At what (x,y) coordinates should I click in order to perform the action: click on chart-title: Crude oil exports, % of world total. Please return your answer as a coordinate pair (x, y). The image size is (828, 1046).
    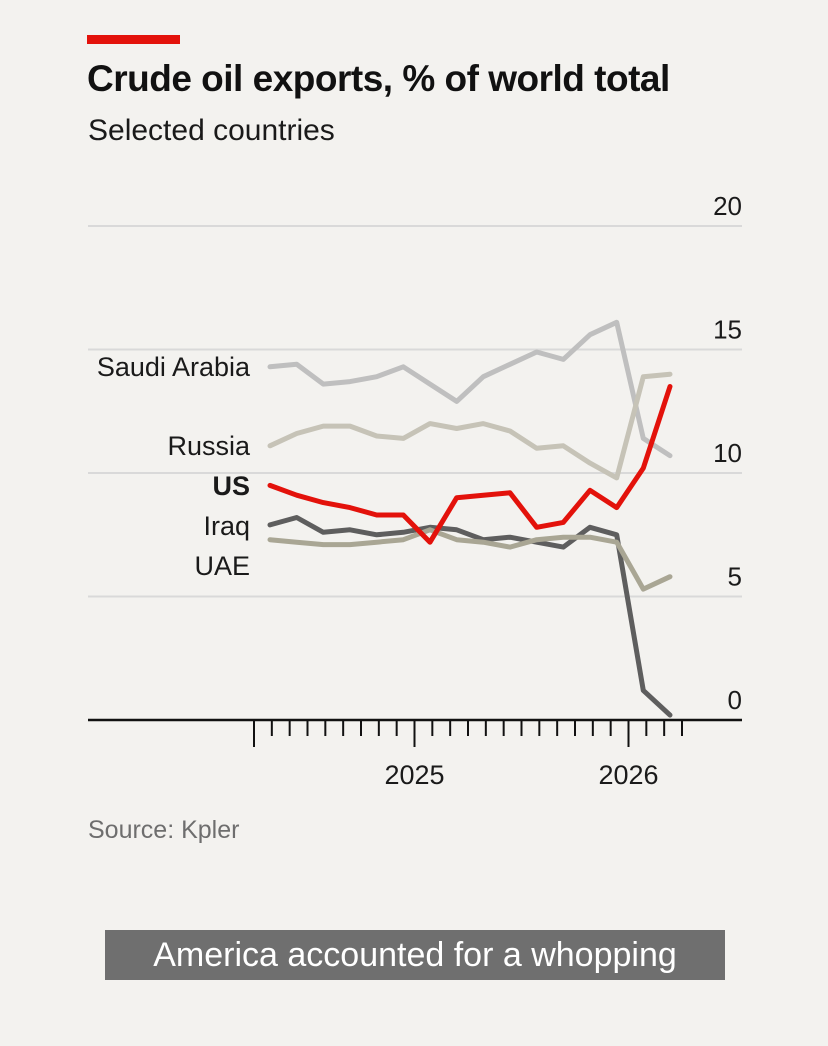
    Looking at the image, I should click on (378, 78).